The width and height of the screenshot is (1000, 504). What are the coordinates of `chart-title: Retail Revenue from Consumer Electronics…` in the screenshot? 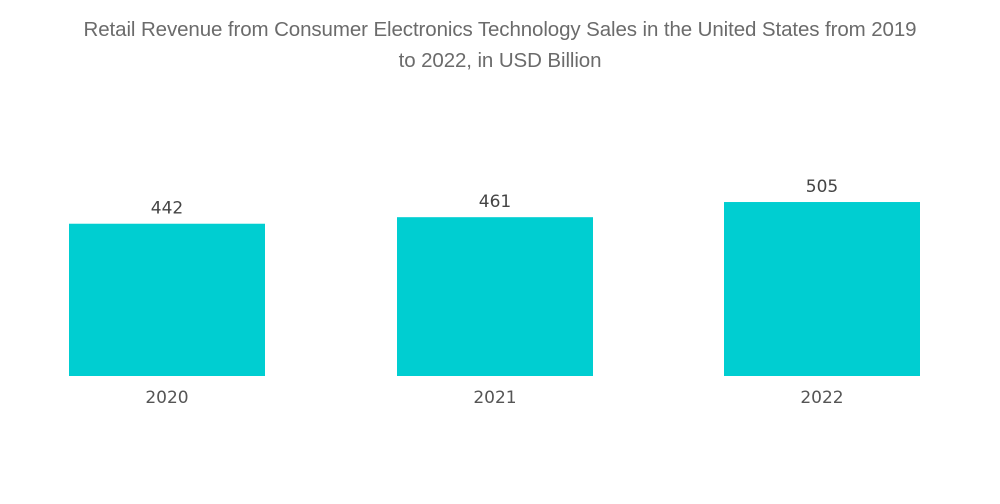 It's located at (500, 45).